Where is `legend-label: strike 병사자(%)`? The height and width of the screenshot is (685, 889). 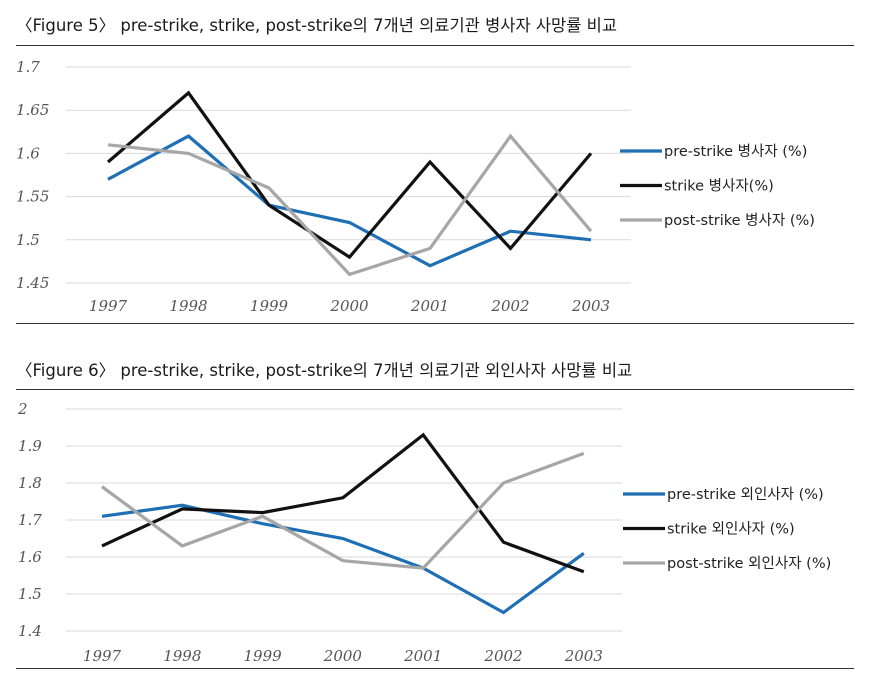
legend-label: strike 병사자(%) is located at coordinates (719, 186).